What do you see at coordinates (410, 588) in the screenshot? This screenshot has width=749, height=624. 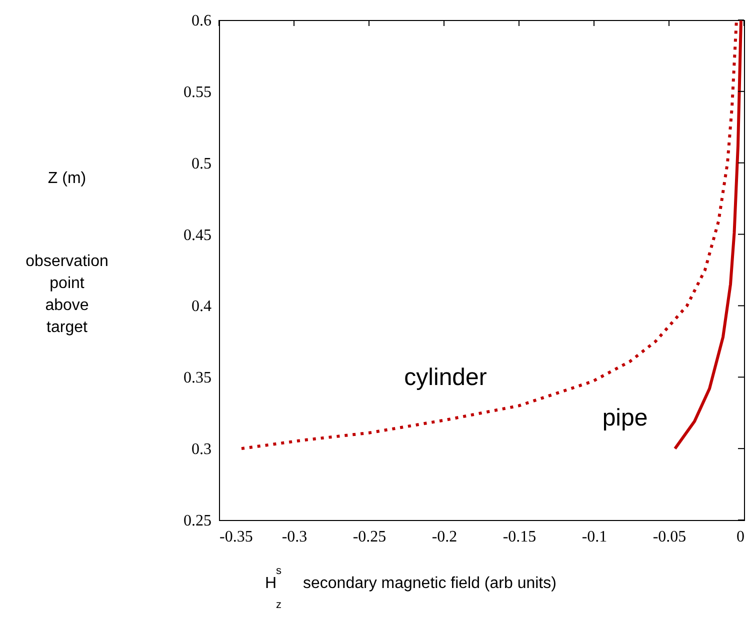 I see `text: Hsz secondary magnetic field (arb units)` at bounding box center [410, 588].